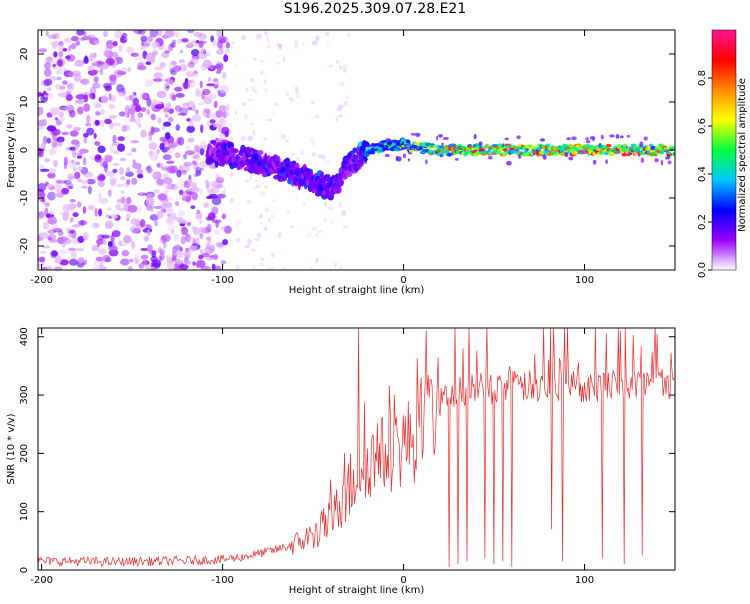  I want to click on x-tick-label: -200, so click(41, 580).